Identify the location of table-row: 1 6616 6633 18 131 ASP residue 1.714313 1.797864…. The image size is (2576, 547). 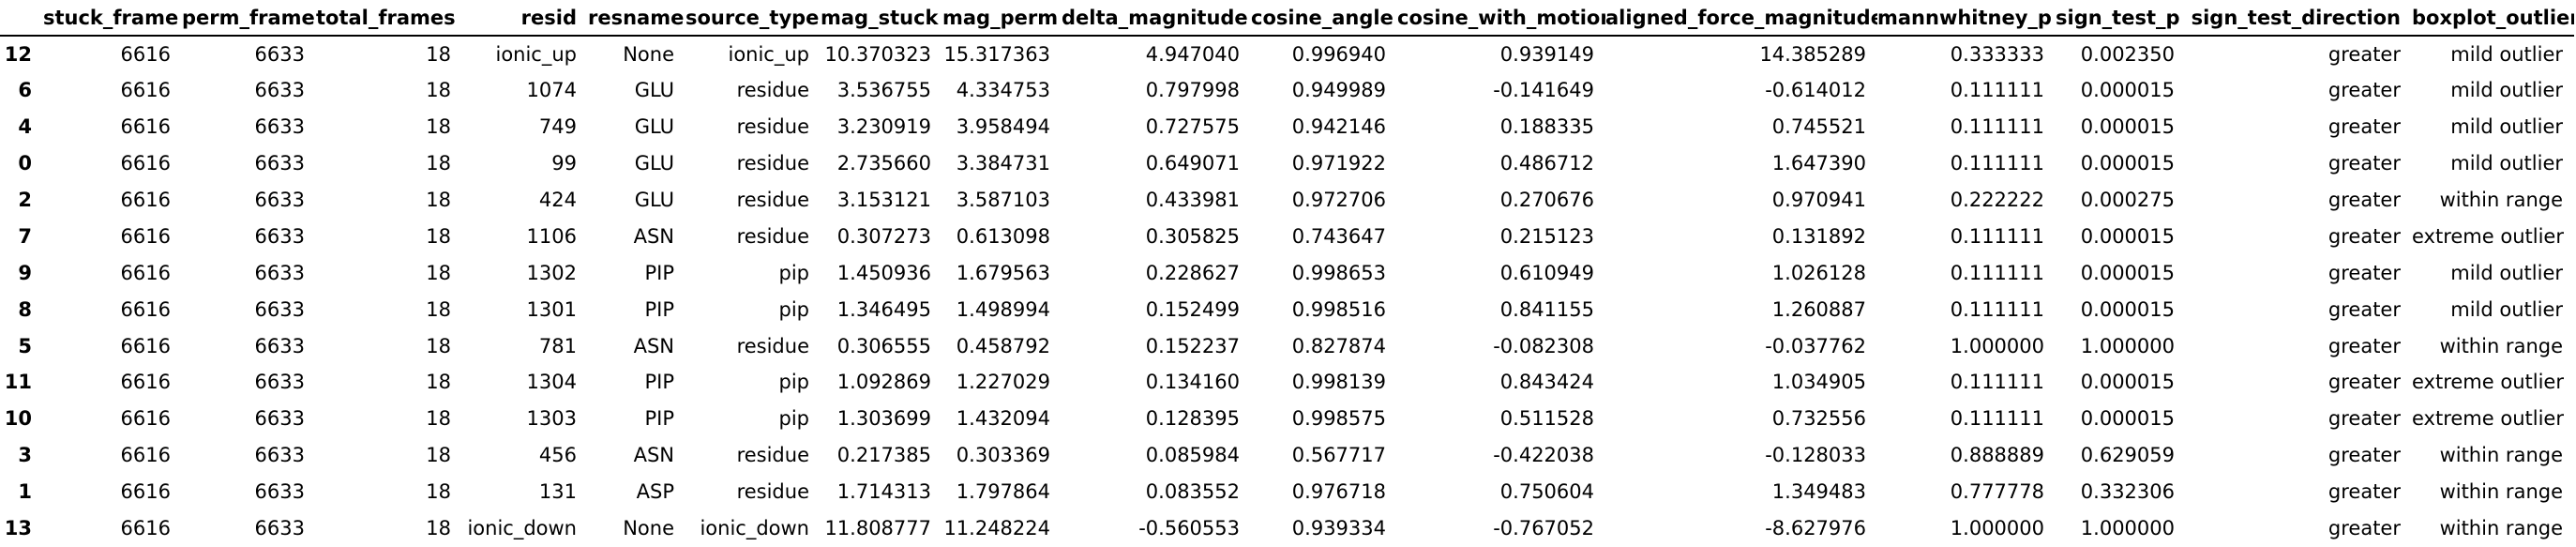
(1287, 492).